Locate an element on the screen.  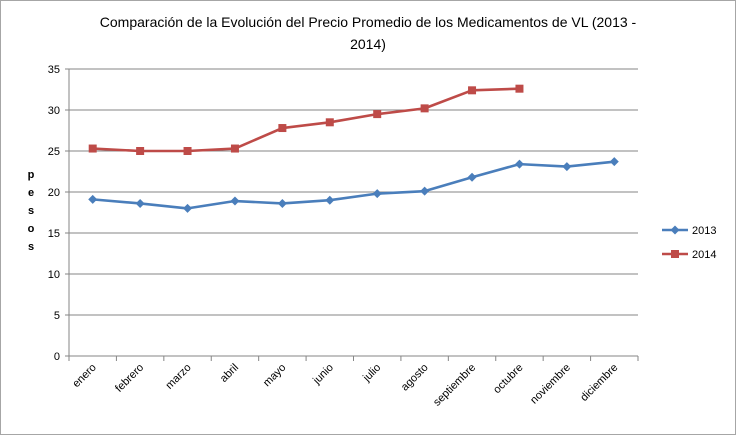
series-line-2013 is located at coordinates (353, 185).